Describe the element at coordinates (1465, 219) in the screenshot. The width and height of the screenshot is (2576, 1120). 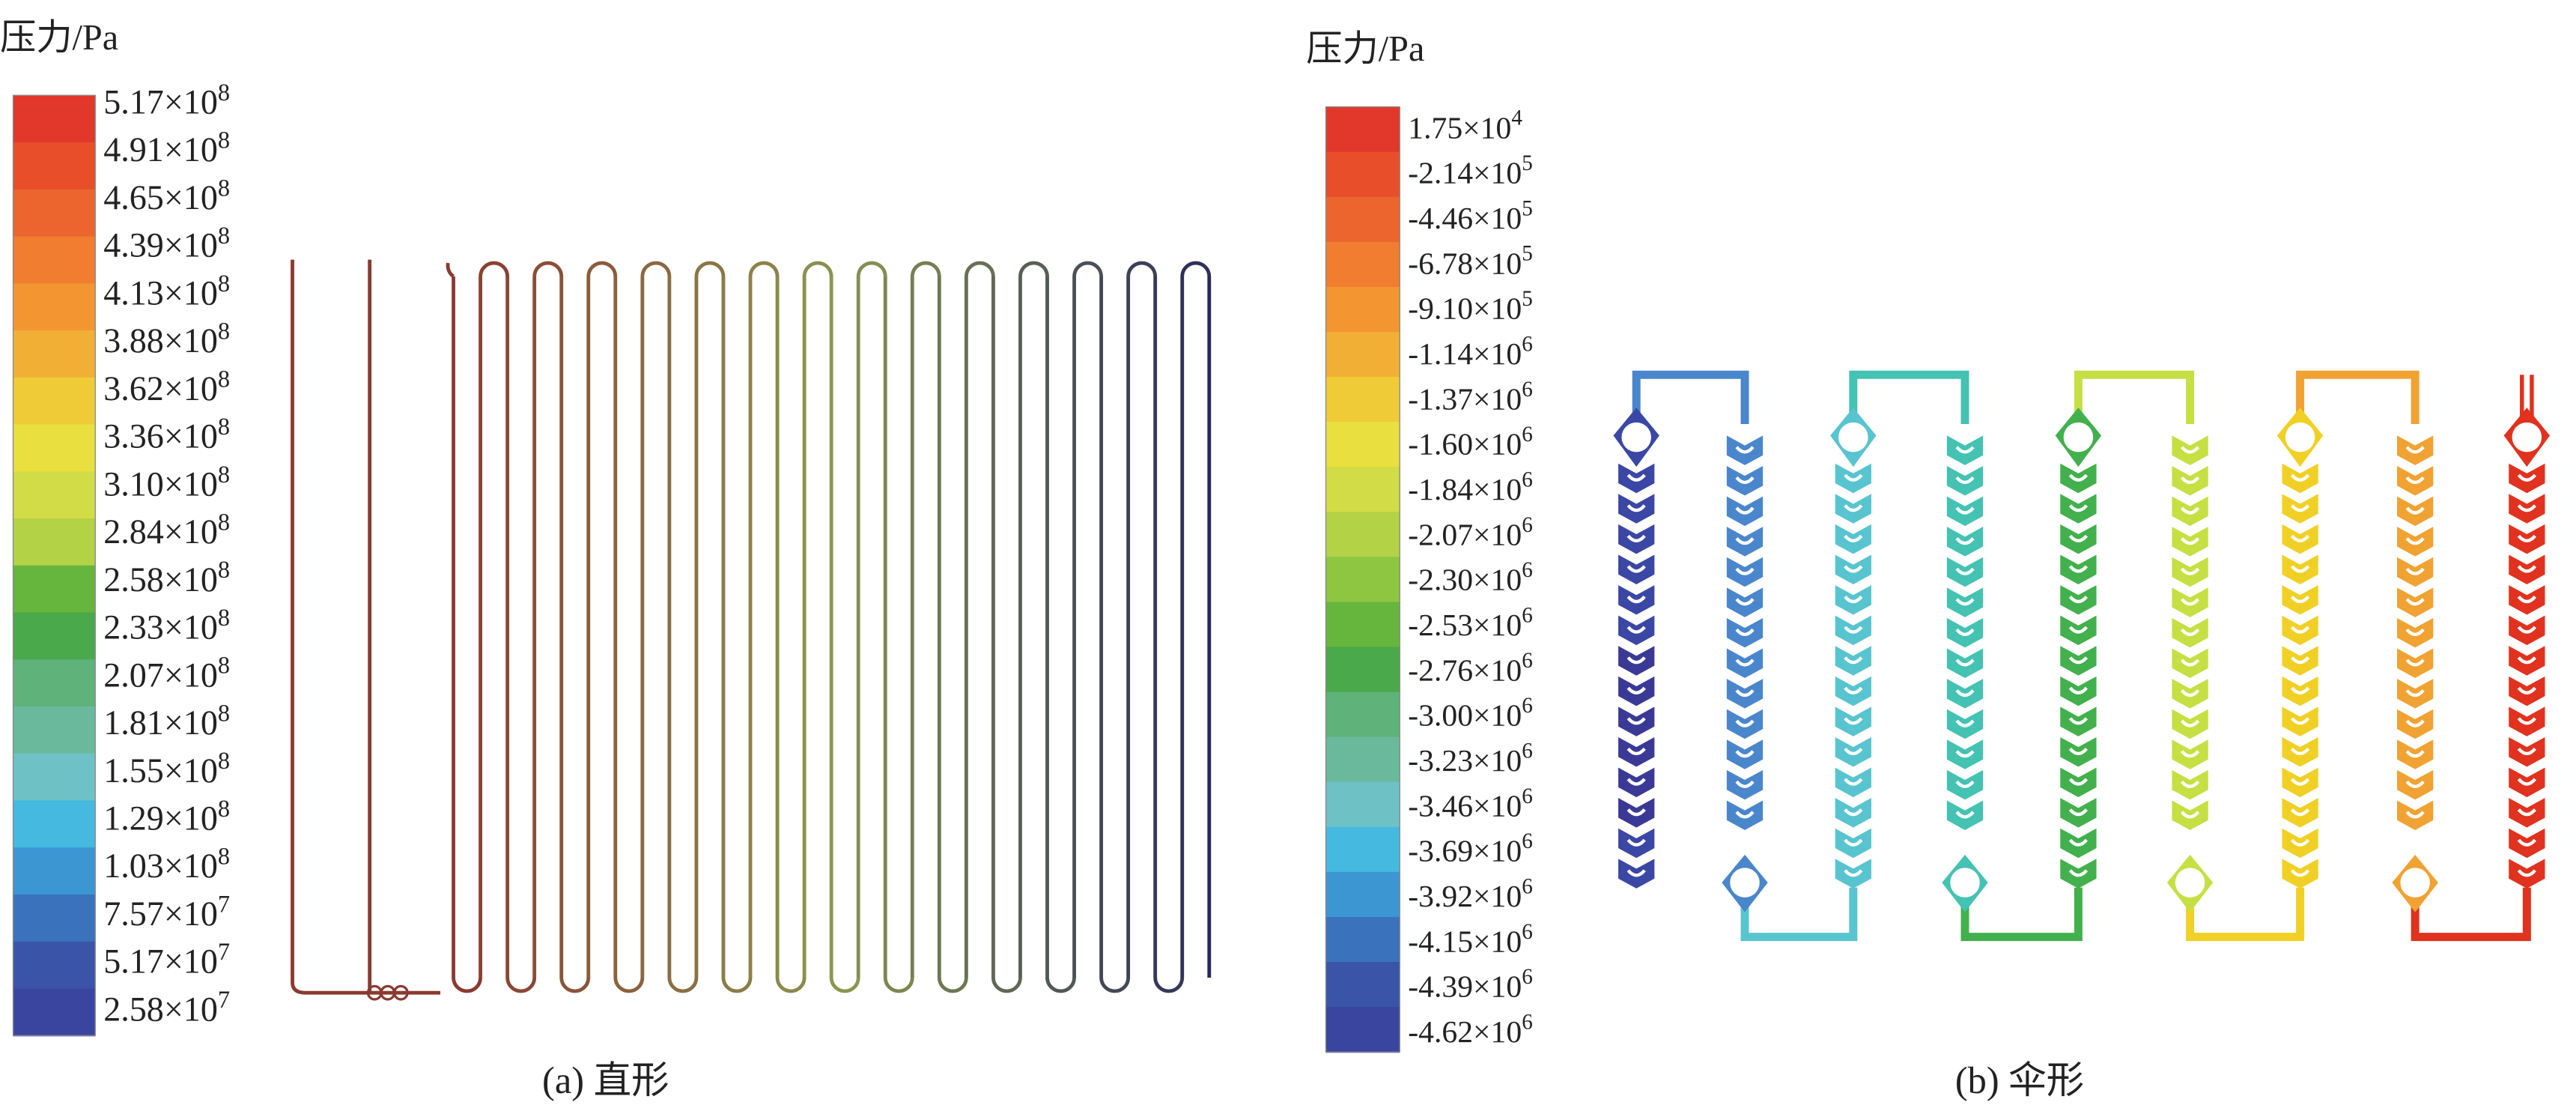
I see `label-base: -4.46×10` at that location.